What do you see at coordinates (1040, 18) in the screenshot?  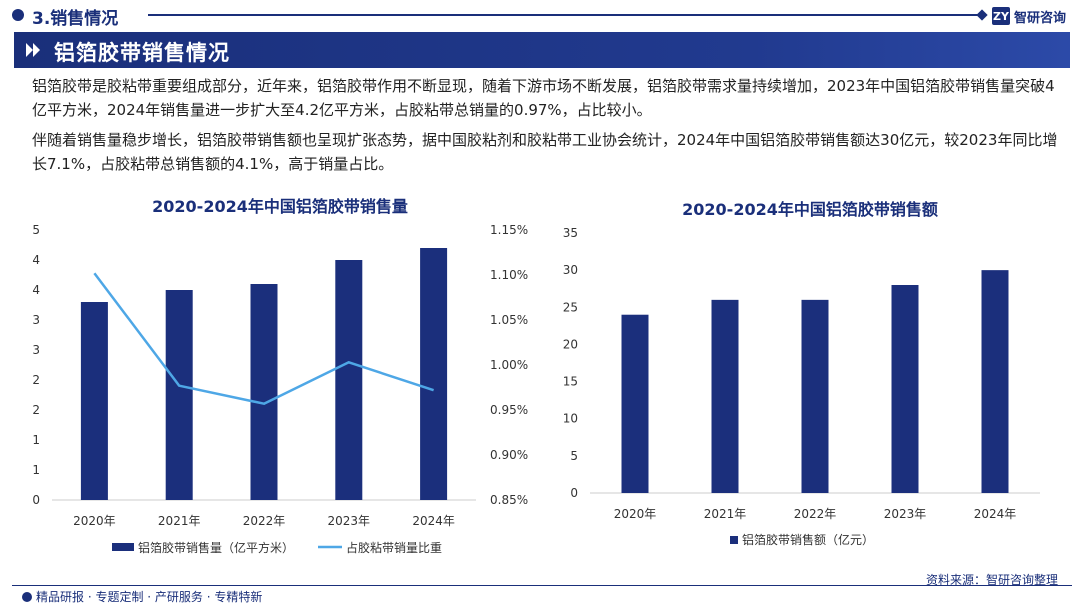 I see `brand-name: 智研咨询` at bounding box center [1040, 18].